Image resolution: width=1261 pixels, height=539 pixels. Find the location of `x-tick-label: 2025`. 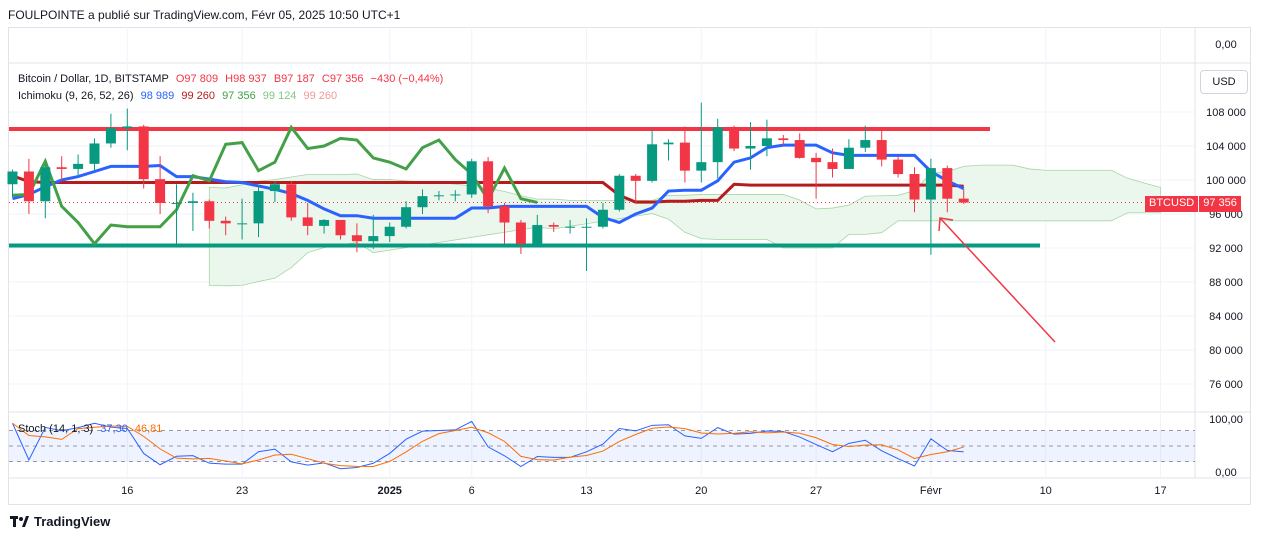

x-tick-label: 2025 is located at coordinates (389, 491).